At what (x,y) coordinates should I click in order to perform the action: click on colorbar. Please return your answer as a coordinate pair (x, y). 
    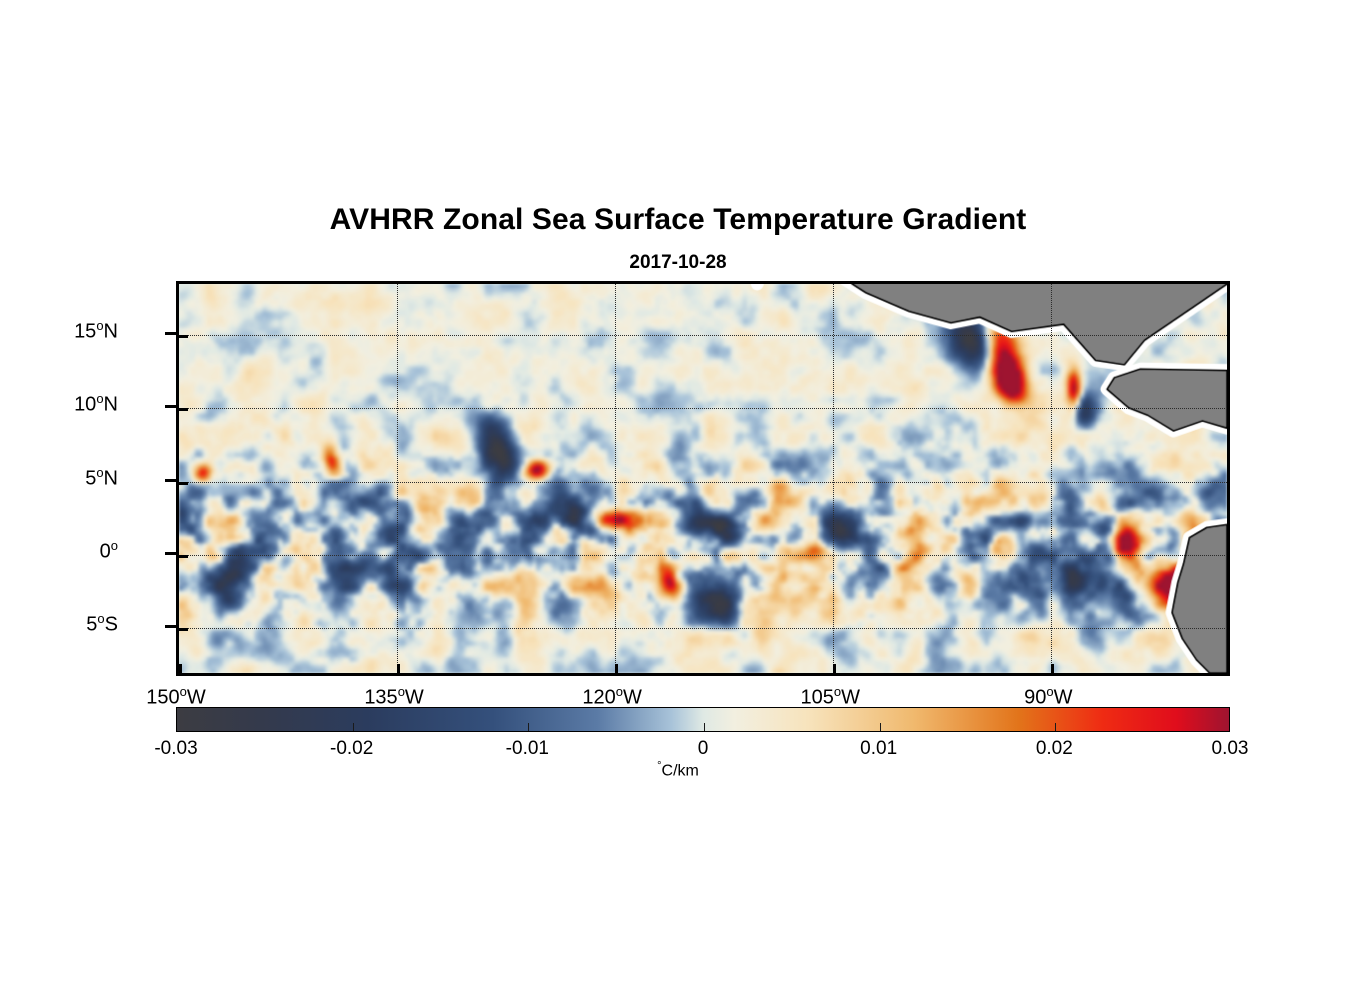
    Looking at the image, I should click on (703, 719).